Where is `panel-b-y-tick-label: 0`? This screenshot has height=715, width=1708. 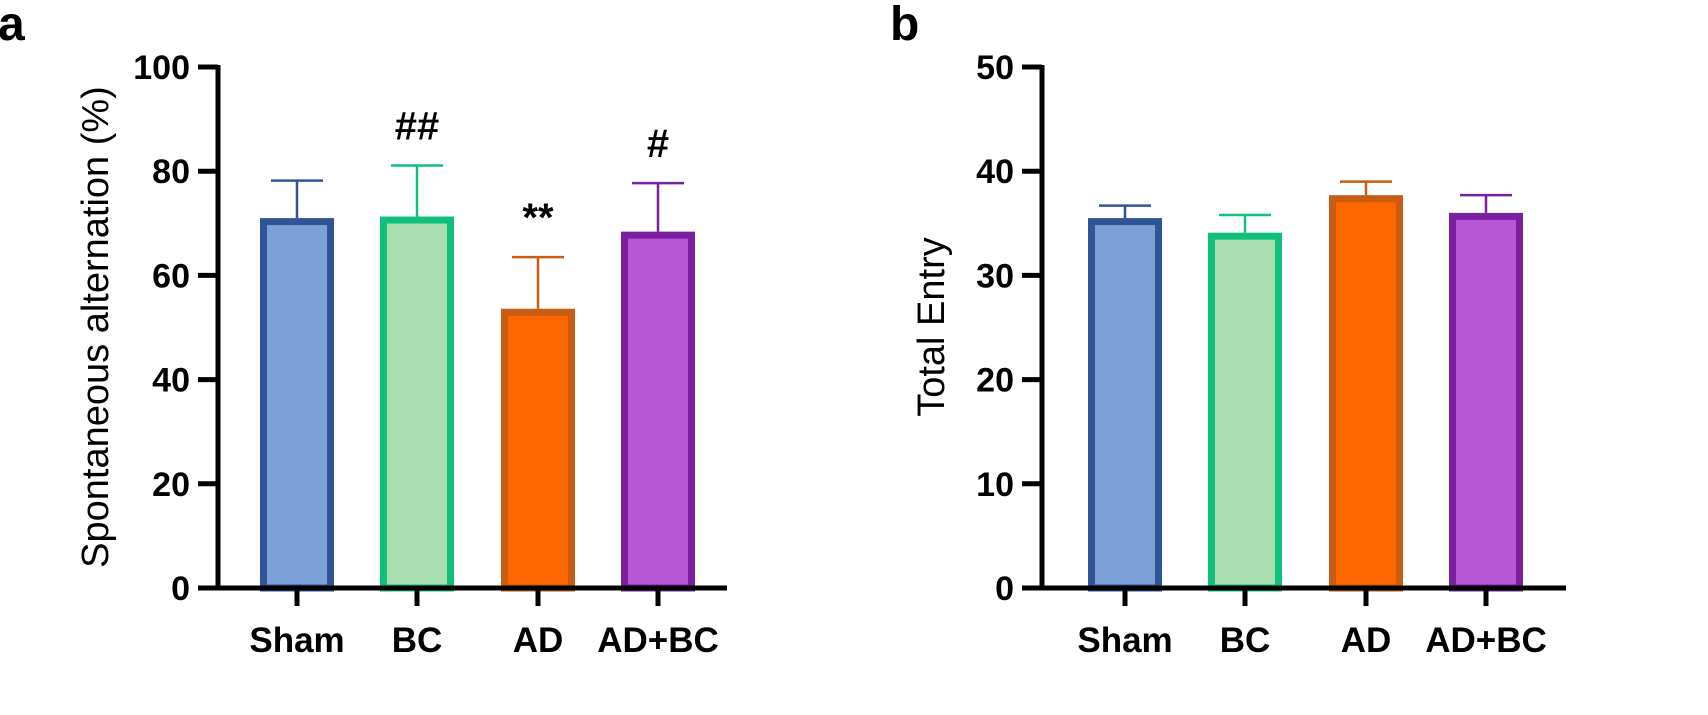
panel-b-y-tick-label: 0 is located at coordinates (1004, 589).